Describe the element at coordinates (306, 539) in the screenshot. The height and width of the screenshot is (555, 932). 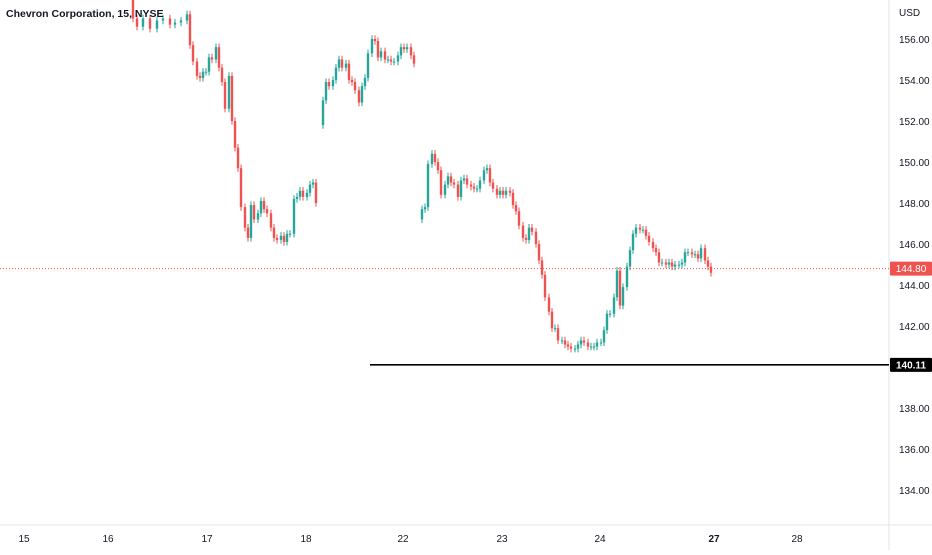
I see `x-tick-label: 18` at that location.